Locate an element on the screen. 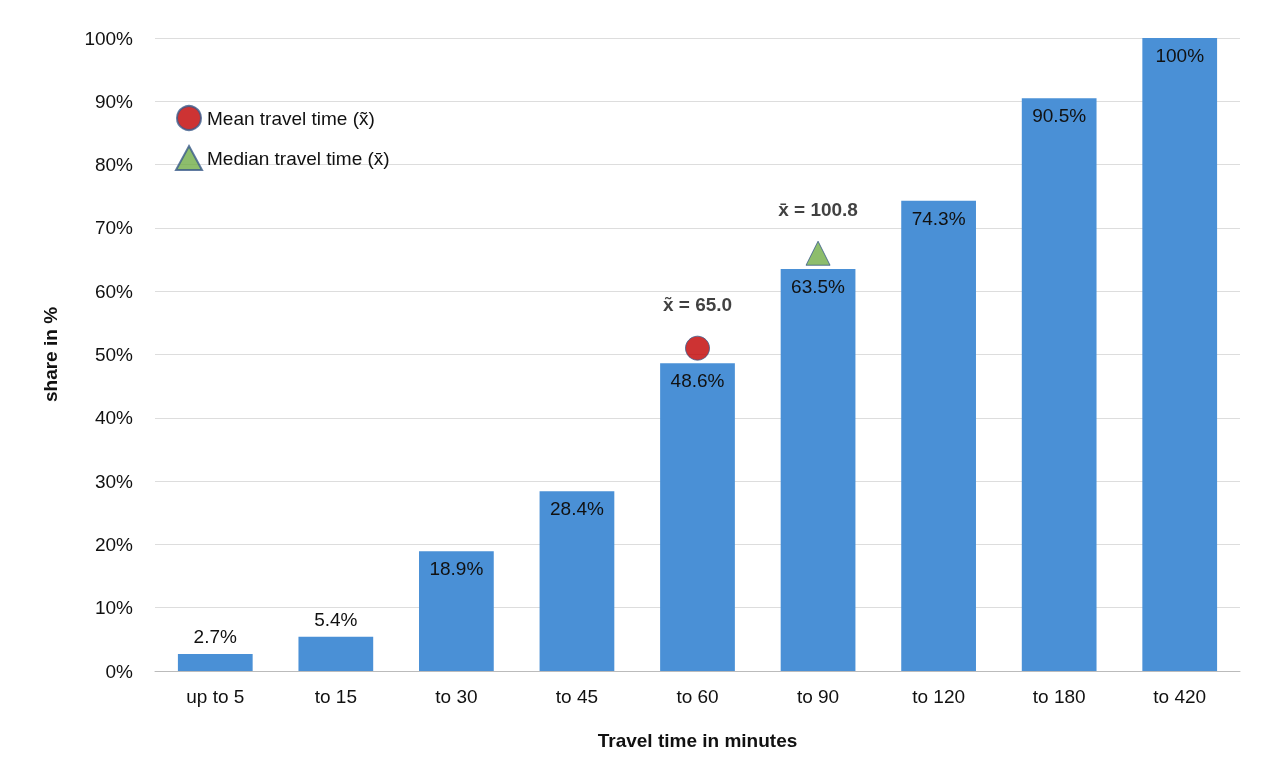 This screenshot has height=776, width=1270. y-tick-label: 0% is located at coordinates (119, 671).